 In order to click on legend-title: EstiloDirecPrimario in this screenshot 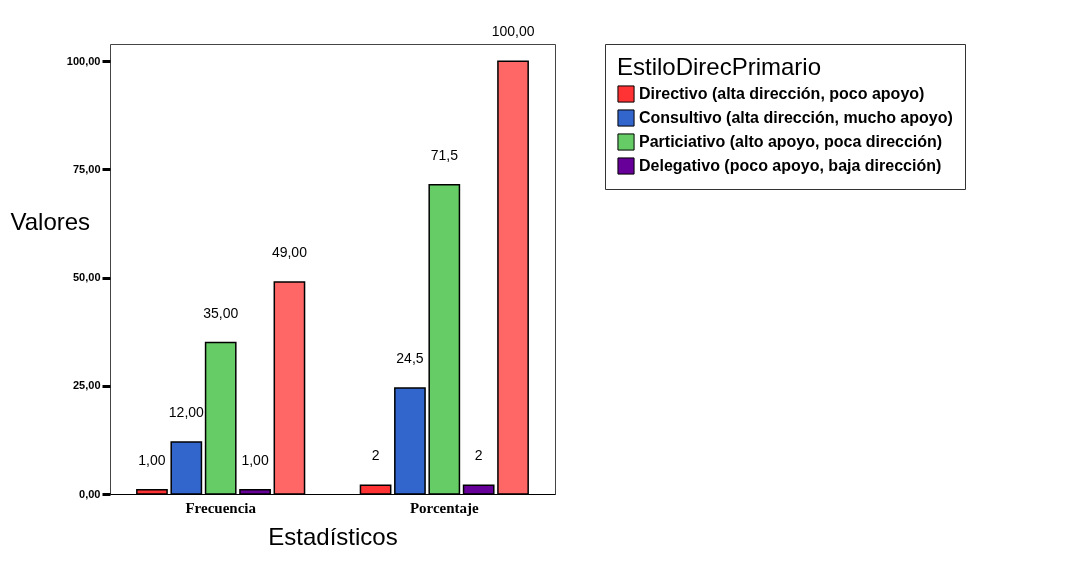, I will do `click(719, 66)`.